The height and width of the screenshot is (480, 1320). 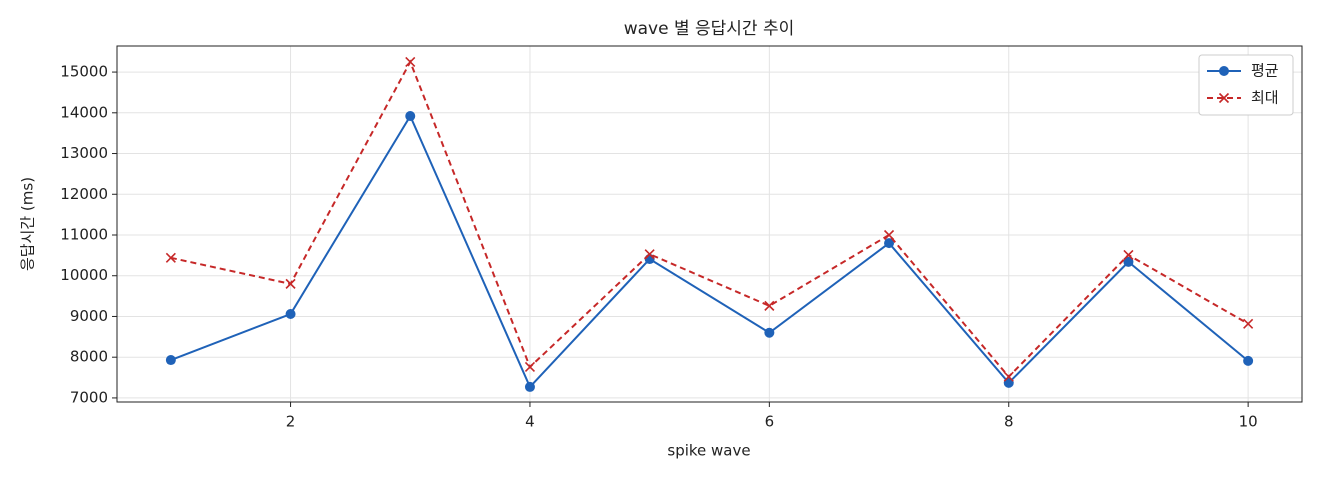 I want to click on x-axis-label: spike wave, so click(x=708, y=451).